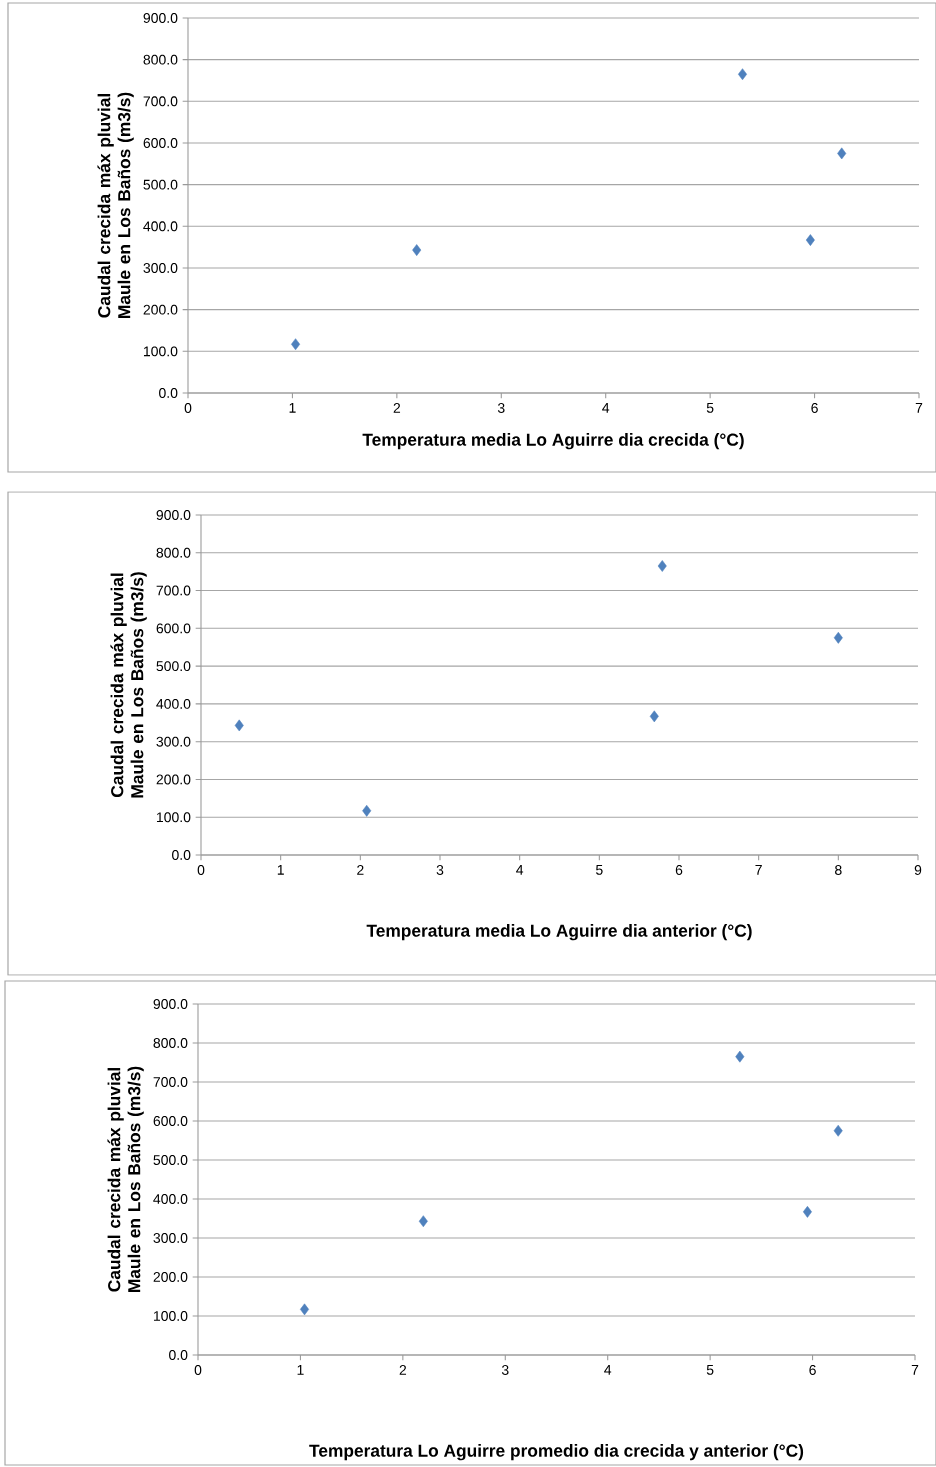  Describe the element at coordinates (838, 870) in the screenshot. I see `x-tick-label: 8` at that location.